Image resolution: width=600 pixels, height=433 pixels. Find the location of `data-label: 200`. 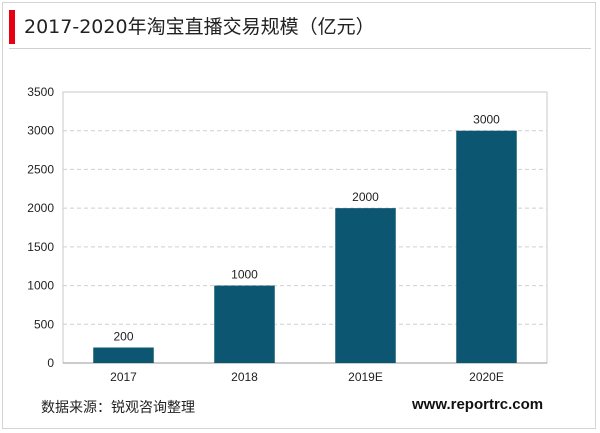

data-label: 200 is located at coordinates (123, 337).